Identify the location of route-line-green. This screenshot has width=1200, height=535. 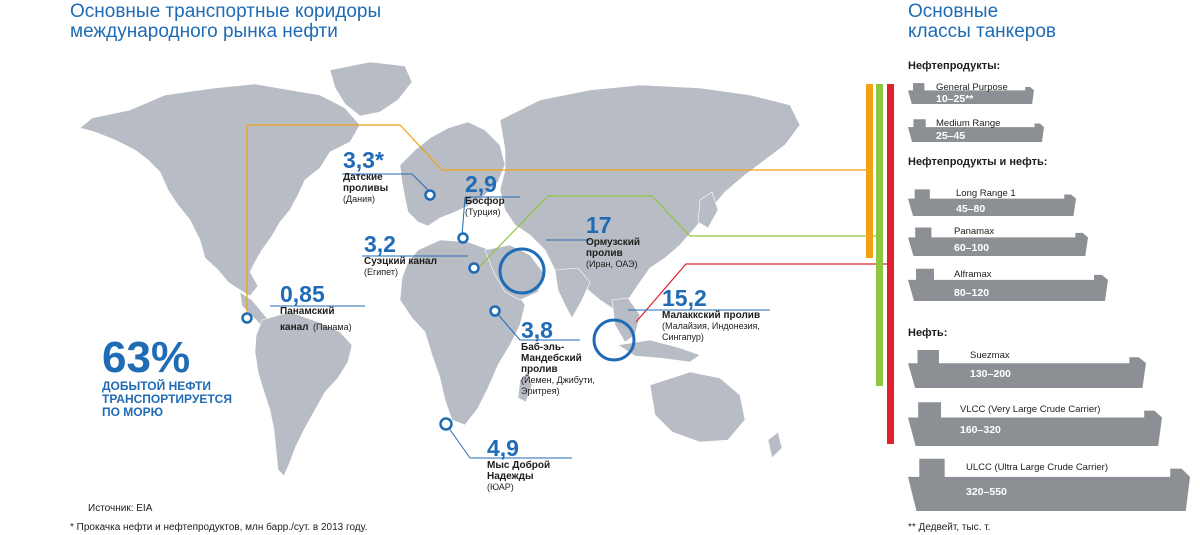
(677, 232).